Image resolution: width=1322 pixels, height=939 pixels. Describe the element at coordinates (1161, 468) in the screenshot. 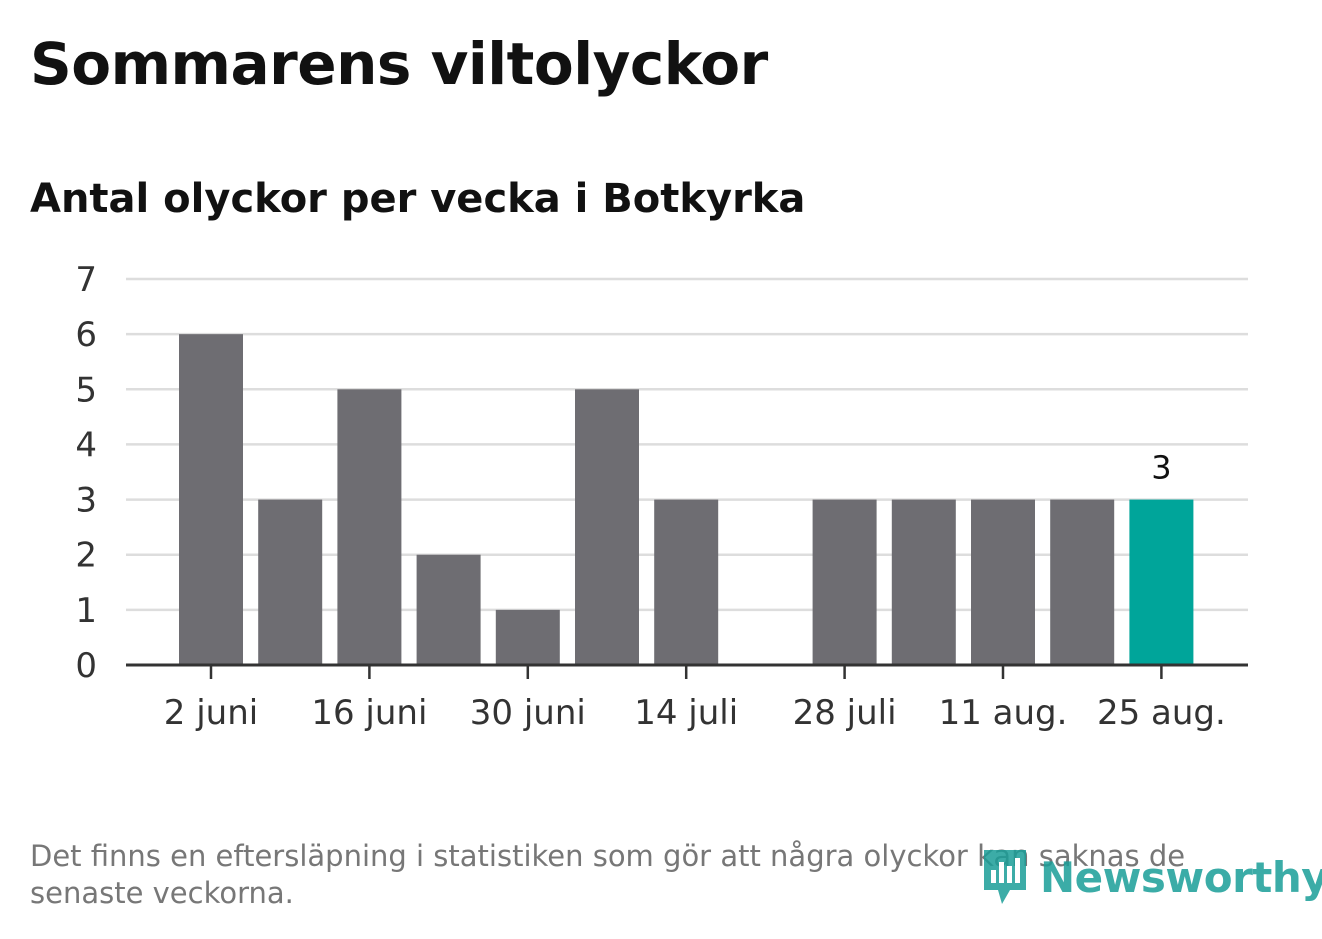

I see `bar-value-label: 3` at that location.